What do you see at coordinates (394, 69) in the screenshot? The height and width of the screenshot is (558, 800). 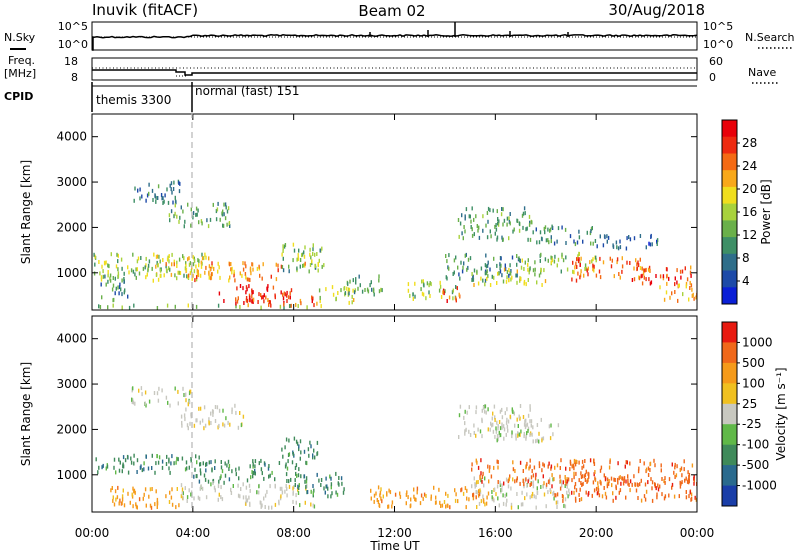 I see `freq-panel-frame` at bounding box center [394, 69].